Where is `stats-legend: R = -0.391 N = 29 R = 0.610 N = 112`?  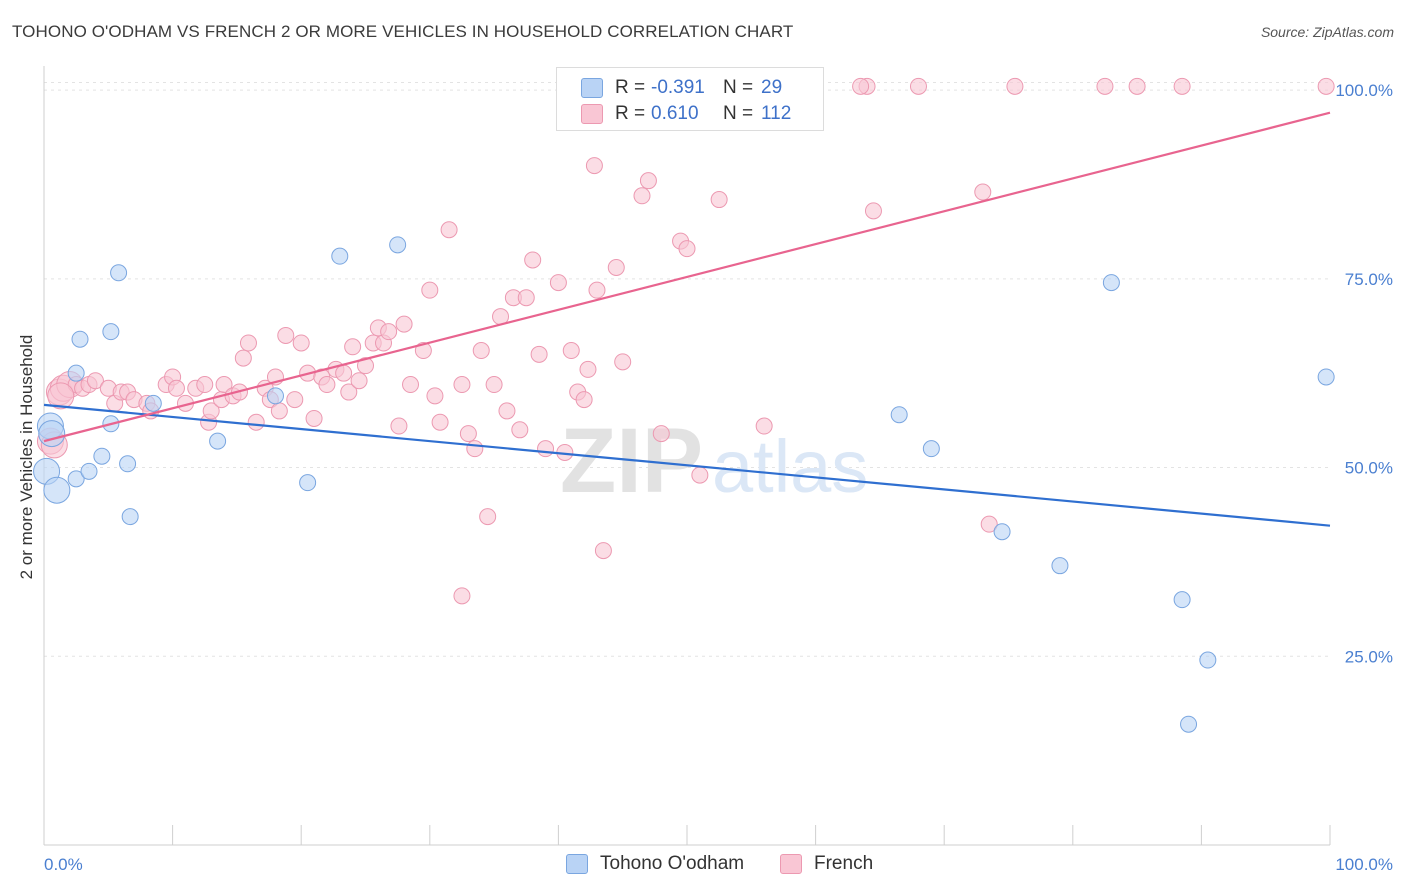
stats-legend: R = -0.391 N = 29 R = 0.610 N = 112 is located at coordinates (690, 99).